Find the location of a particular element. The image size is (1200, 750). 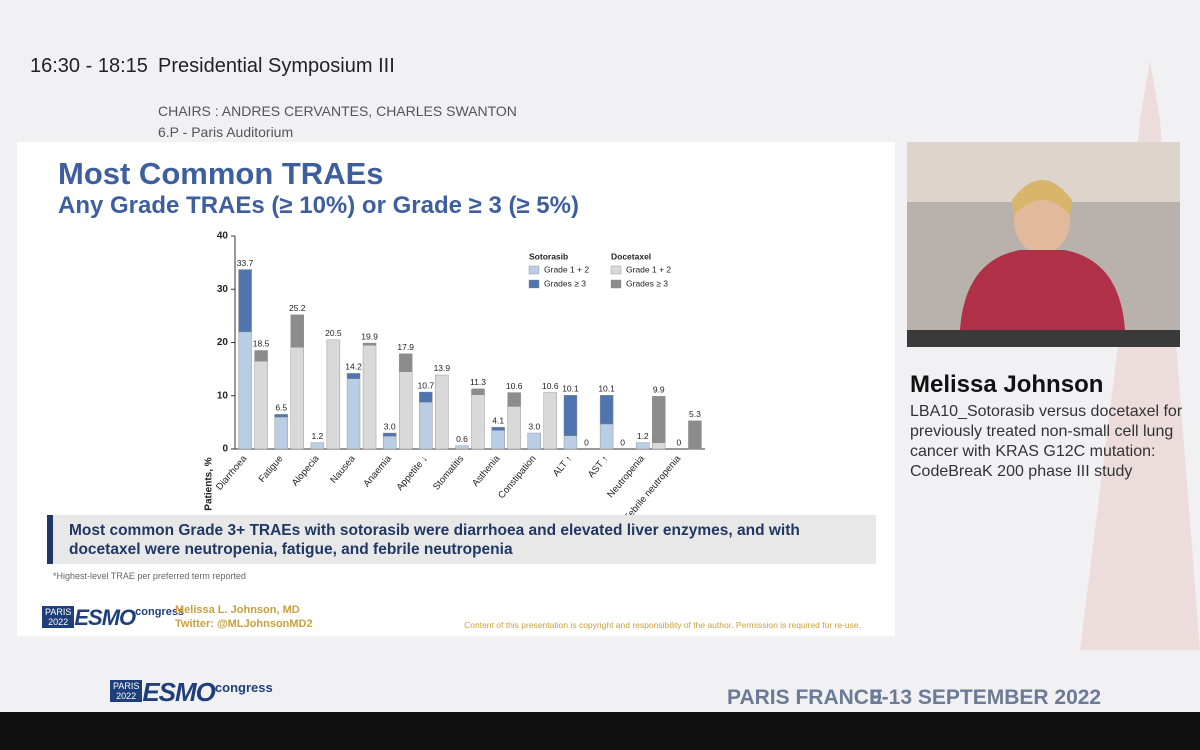

y-tick-label: 0 is located at coordinates (225, 449).